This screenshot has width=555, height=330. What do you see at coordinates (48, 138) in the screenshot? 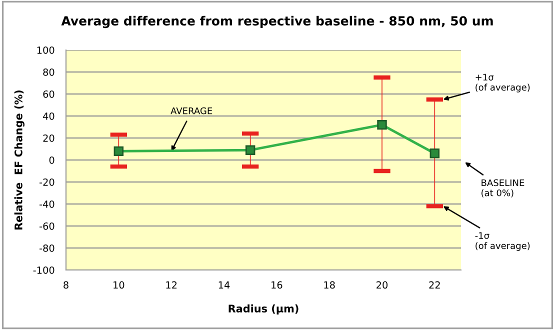
I see `y-tick-label: 20` at bounding box center [48, 138].